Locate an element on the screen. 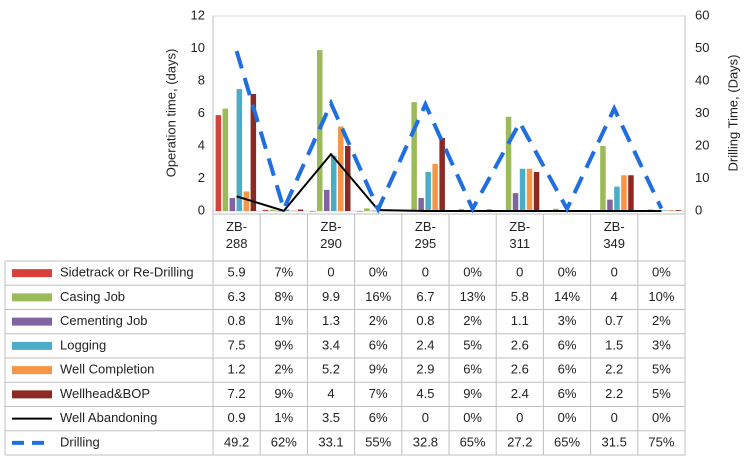 This screenshot has height=468, width=751. table-value: 7.2 is located at coordinates (237, 393).